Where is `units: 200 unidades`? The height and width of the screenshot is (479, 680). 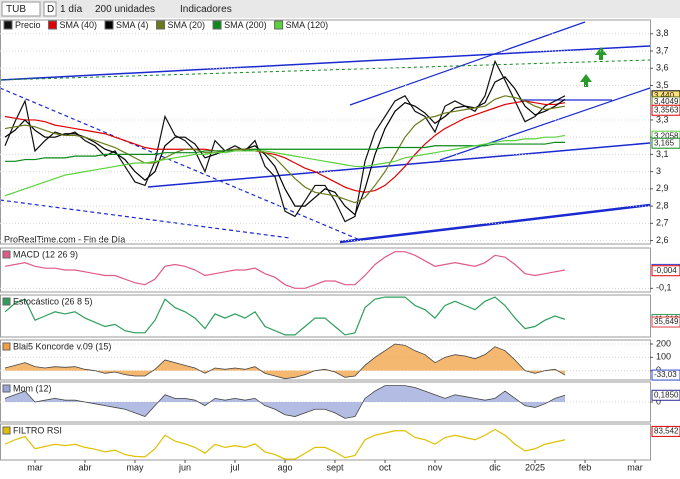 units: 200 unidades is located at coordinates (125, 9).